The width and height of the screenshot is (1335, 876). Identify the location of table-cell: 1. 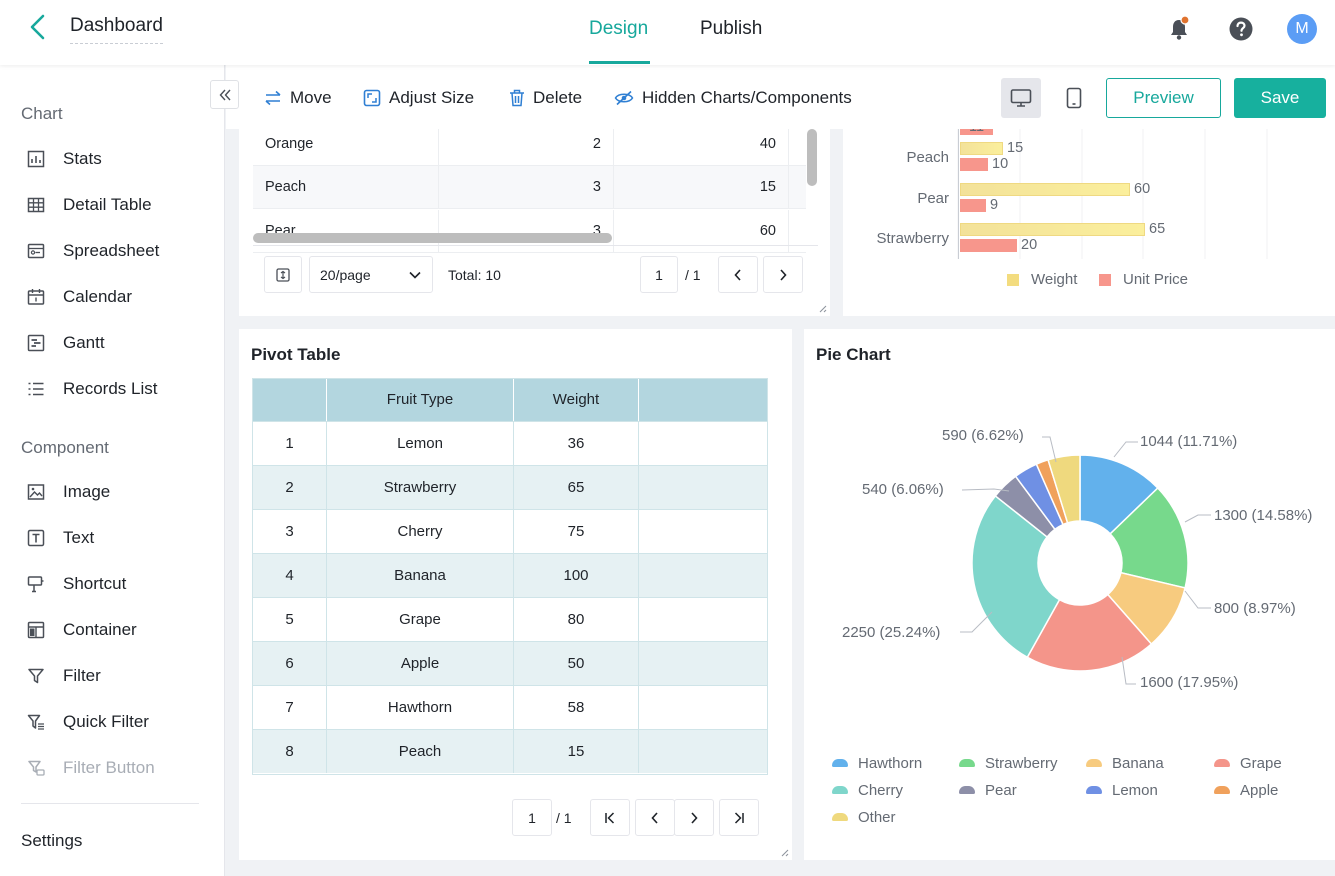
(290, 443).